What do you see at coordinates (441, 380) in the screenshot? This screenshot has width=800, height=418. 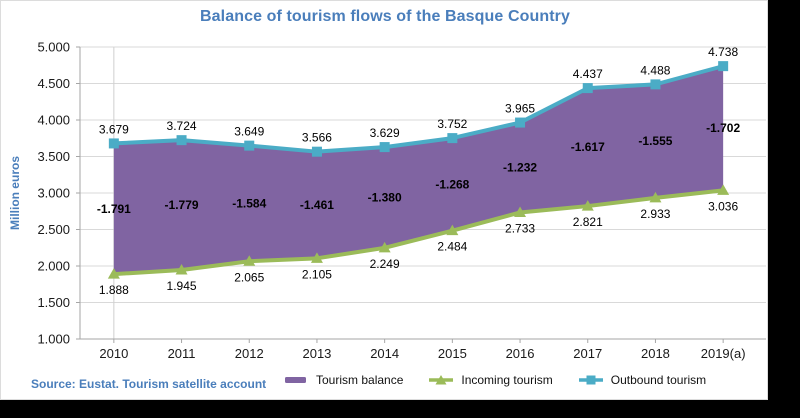 I see `legend-swatch-incoming-tourism` at bounding box center [441, 380].